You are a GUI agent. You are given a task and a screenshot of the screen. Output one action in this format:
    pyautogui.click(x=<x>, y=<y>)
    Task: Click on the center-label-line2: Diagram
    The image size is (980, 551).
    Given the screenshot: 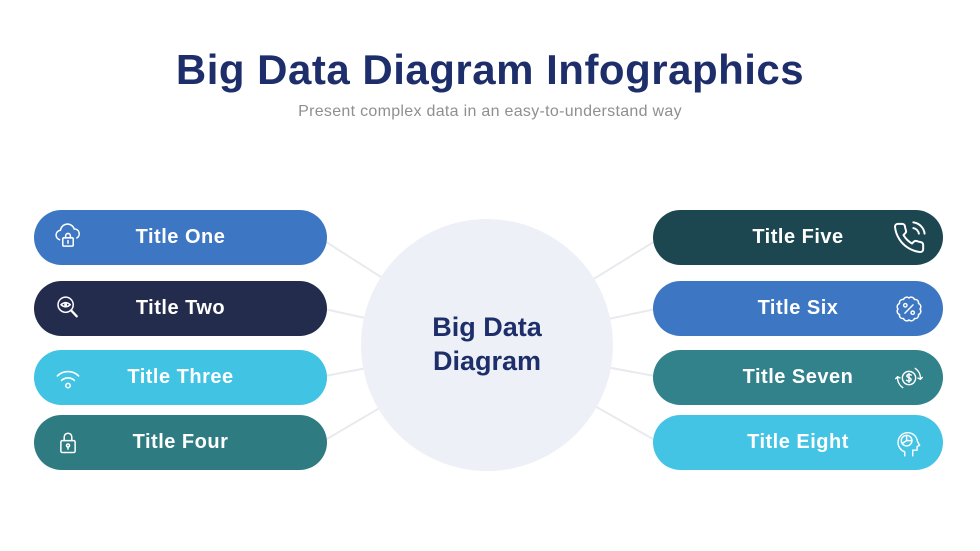 What is the action you would take?
    pyautogui.click(x=487, y=361)
    